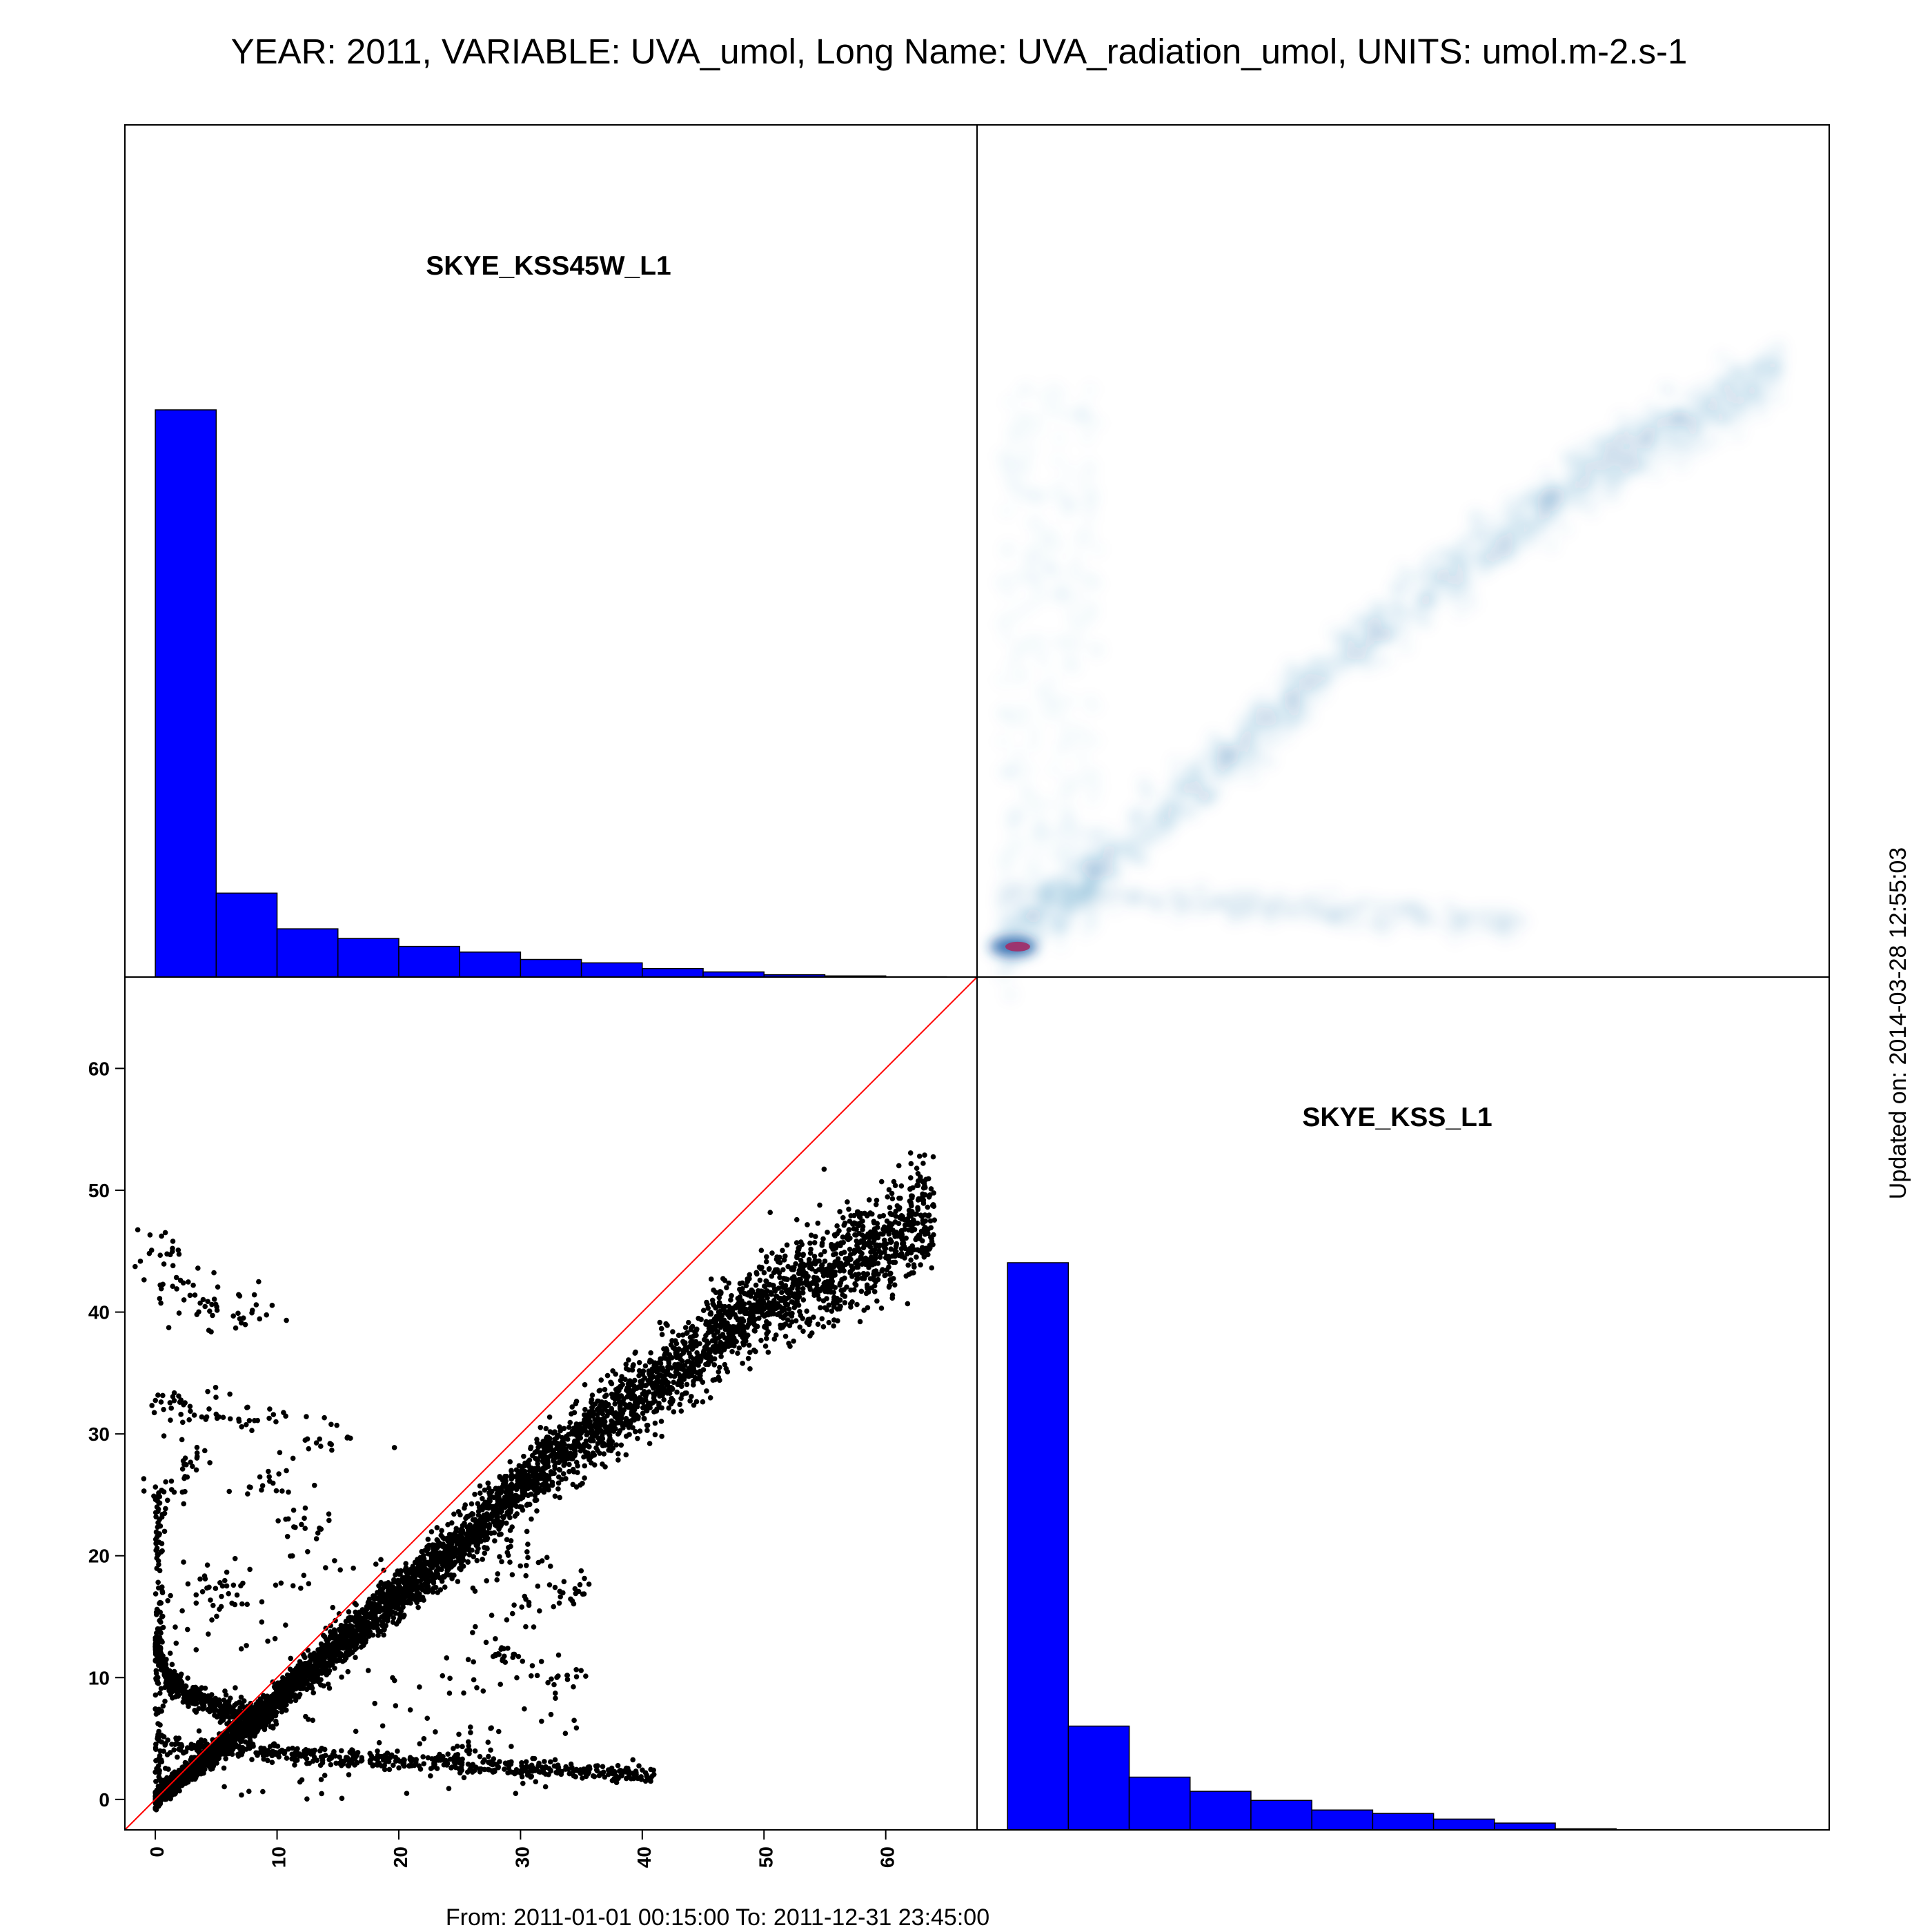 This screenshot has height=1932, width=1932. I want to click on hist-kss45w-bar, so click(490, 965).